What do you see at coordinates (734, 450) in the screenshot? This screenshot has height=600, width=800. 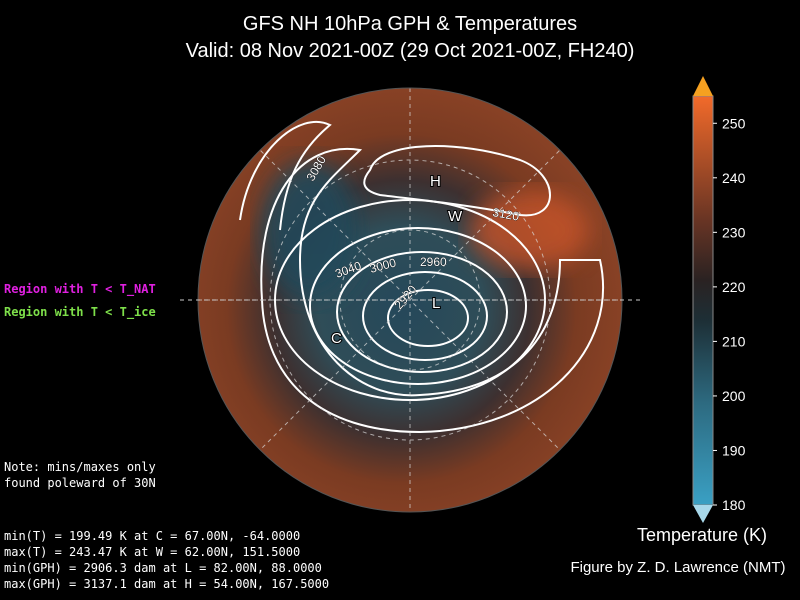 I see `colorbar-tick-label: 190` at bounding box center [734, 450].